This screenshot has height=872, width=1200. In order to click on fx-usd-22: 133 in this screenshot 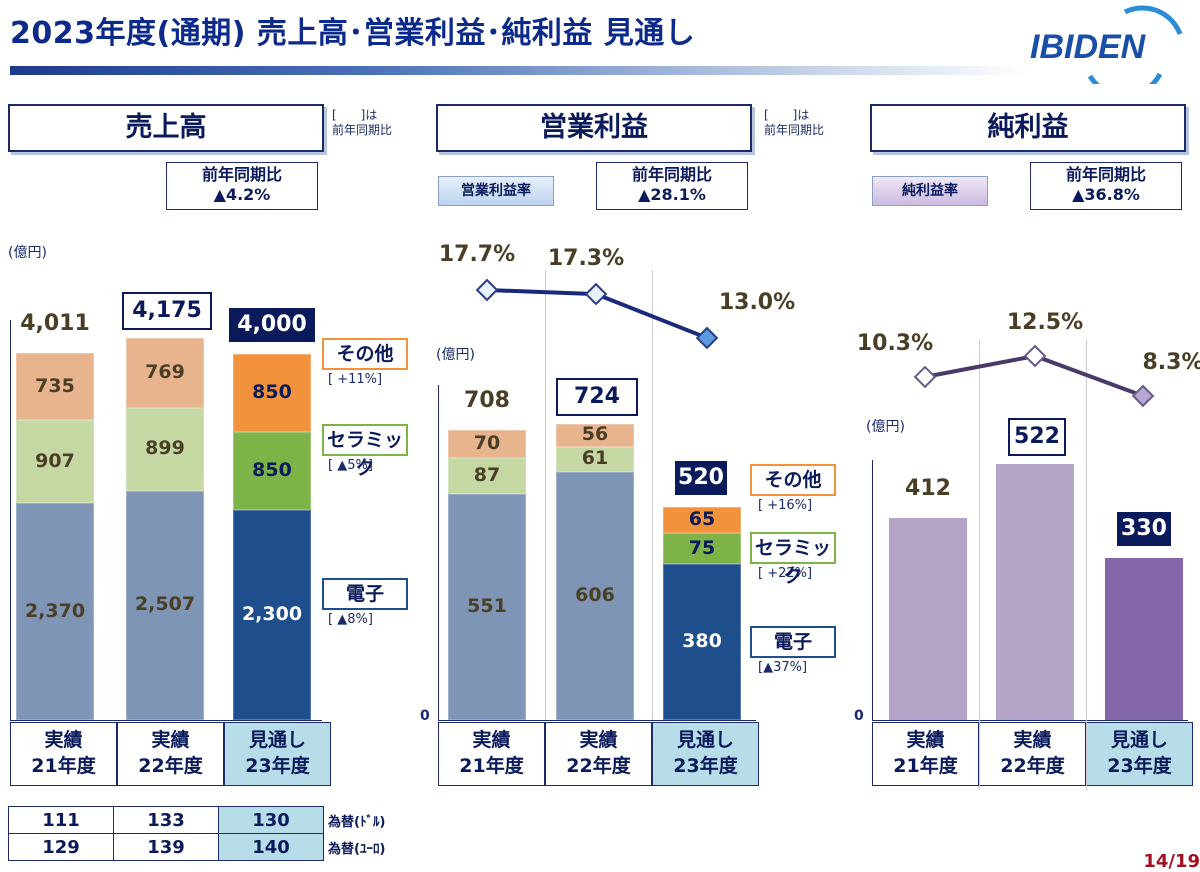, I will do `click(166, 820)`.